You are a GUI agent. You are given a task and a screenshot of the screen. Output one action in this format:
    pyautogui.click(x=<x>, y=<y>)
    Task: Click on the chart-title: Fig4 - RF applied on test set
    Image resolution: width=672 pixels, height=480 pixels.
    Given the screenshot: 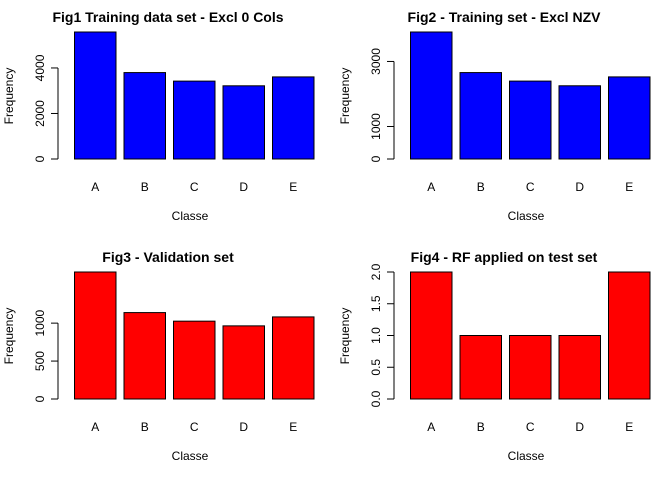 What is the action you would take?
    pyautogui.click(x=504, y=257)
    